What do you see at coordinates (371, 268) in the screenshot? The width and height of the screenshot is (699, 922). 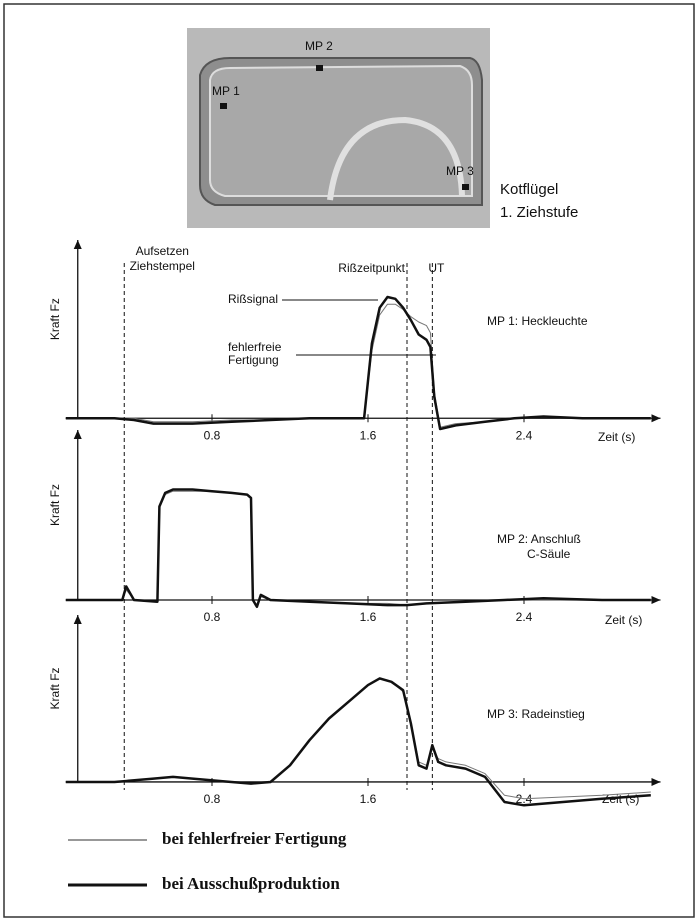 I see `event-label: Rißzeitpunkt` at bounding box center [371, 268].